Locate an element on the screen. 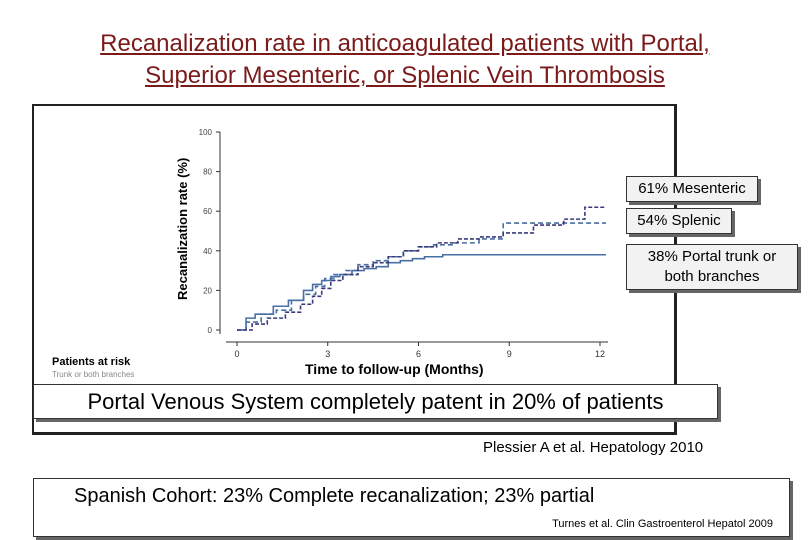  callout-splenic-text: 54% Splenic is located at coordinates (679, 220).